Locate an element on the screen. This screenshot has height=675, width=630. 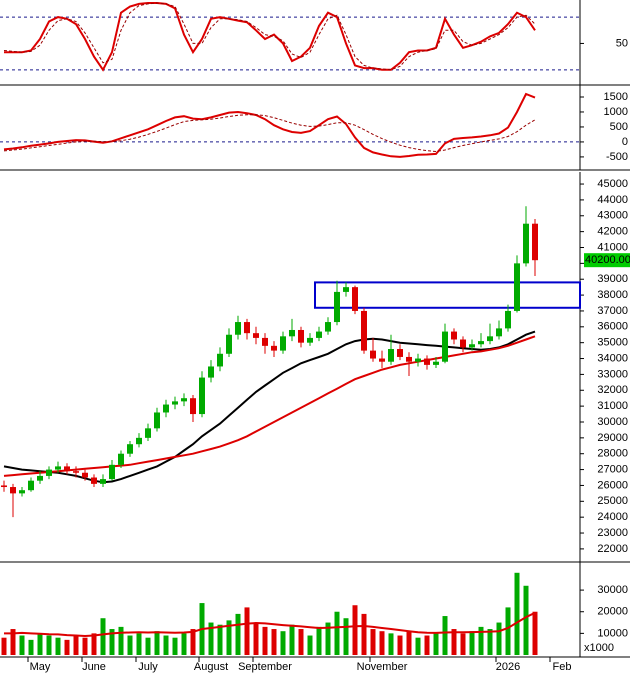
x-tick-label: 2026 is located at coordinates (508, 667).